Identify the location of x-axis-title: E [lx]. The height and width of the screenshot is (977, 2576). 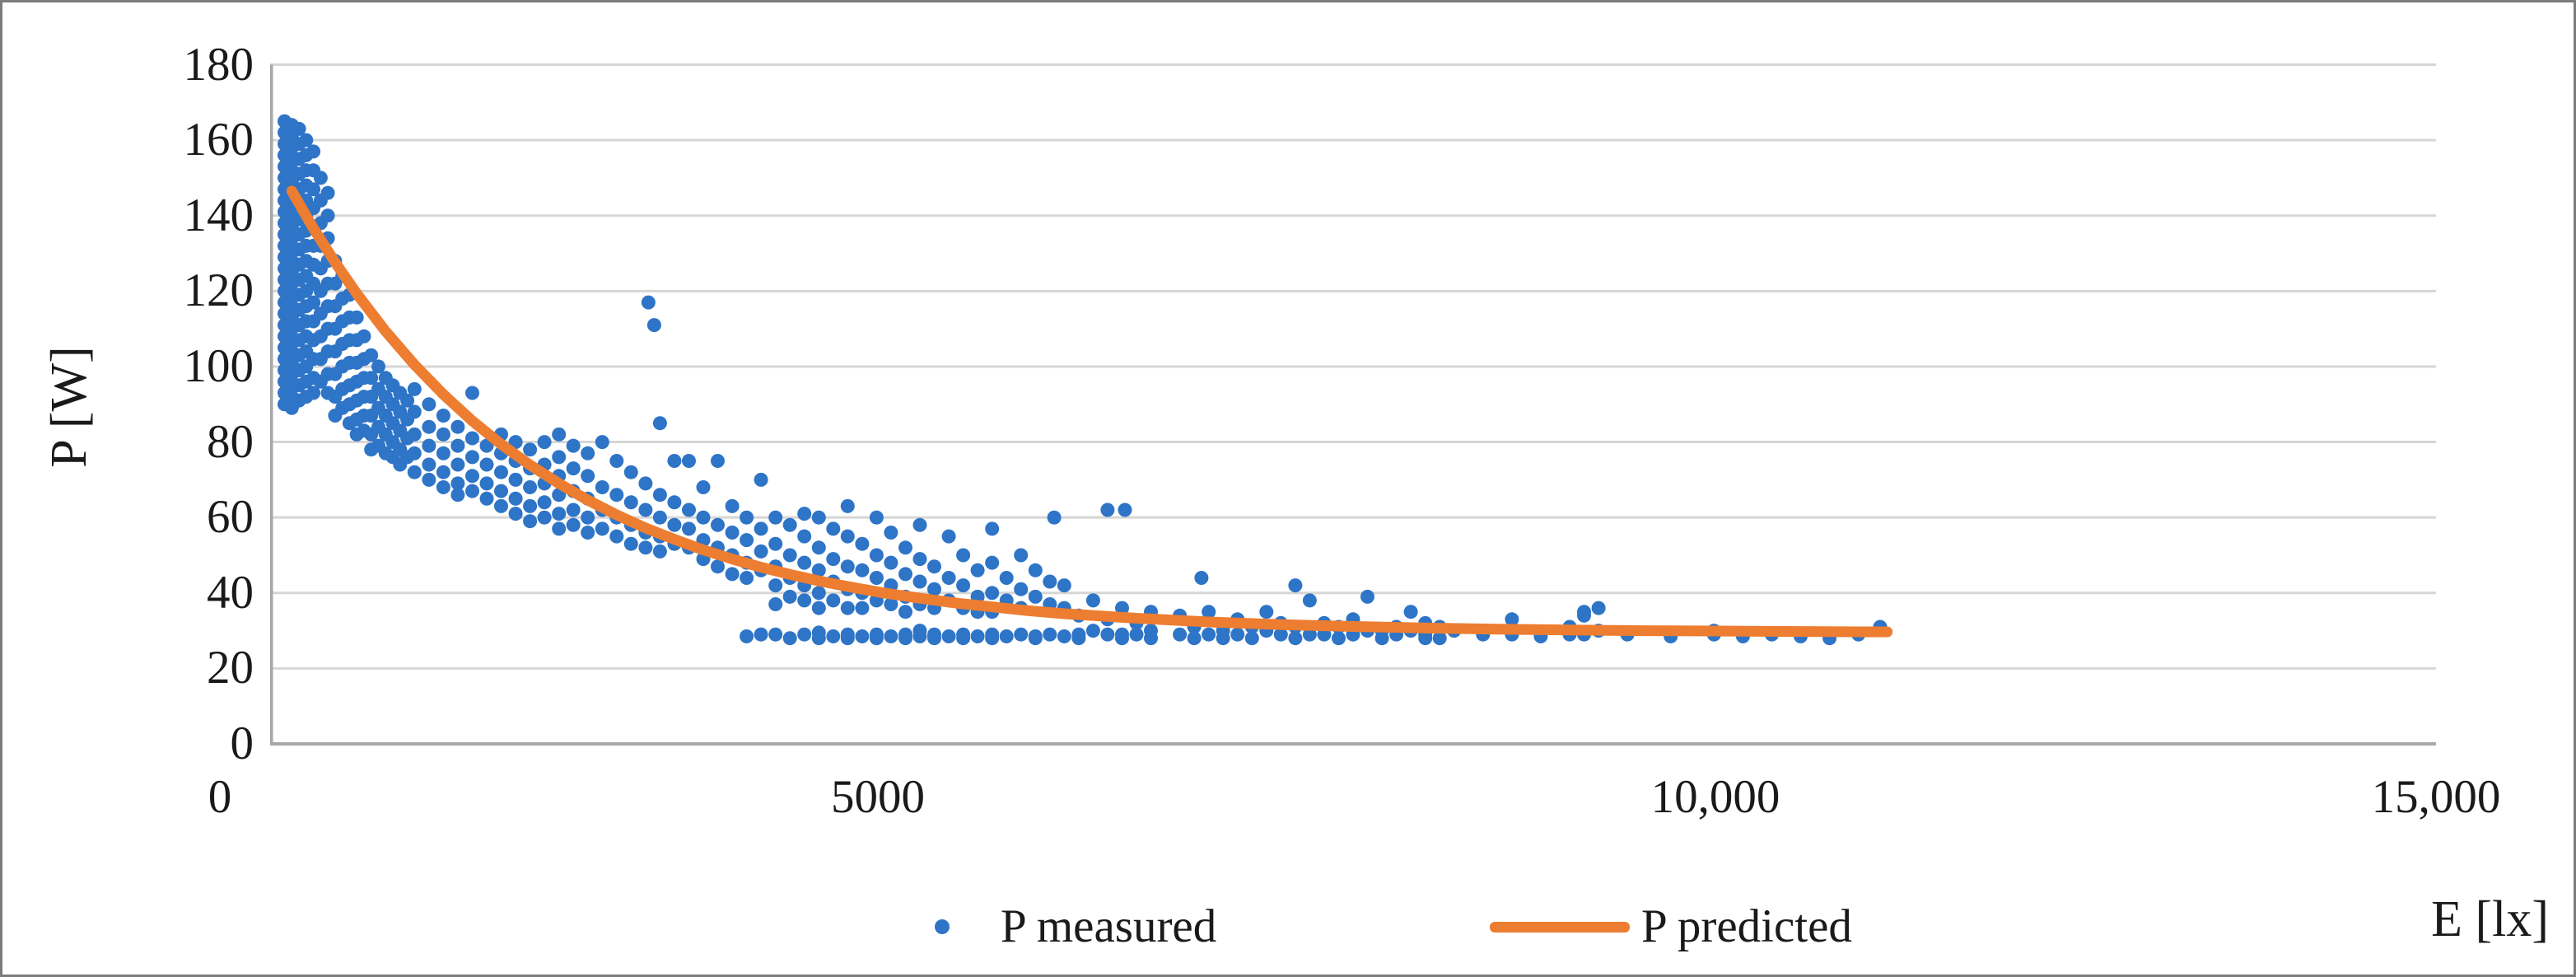
(2490, 919).